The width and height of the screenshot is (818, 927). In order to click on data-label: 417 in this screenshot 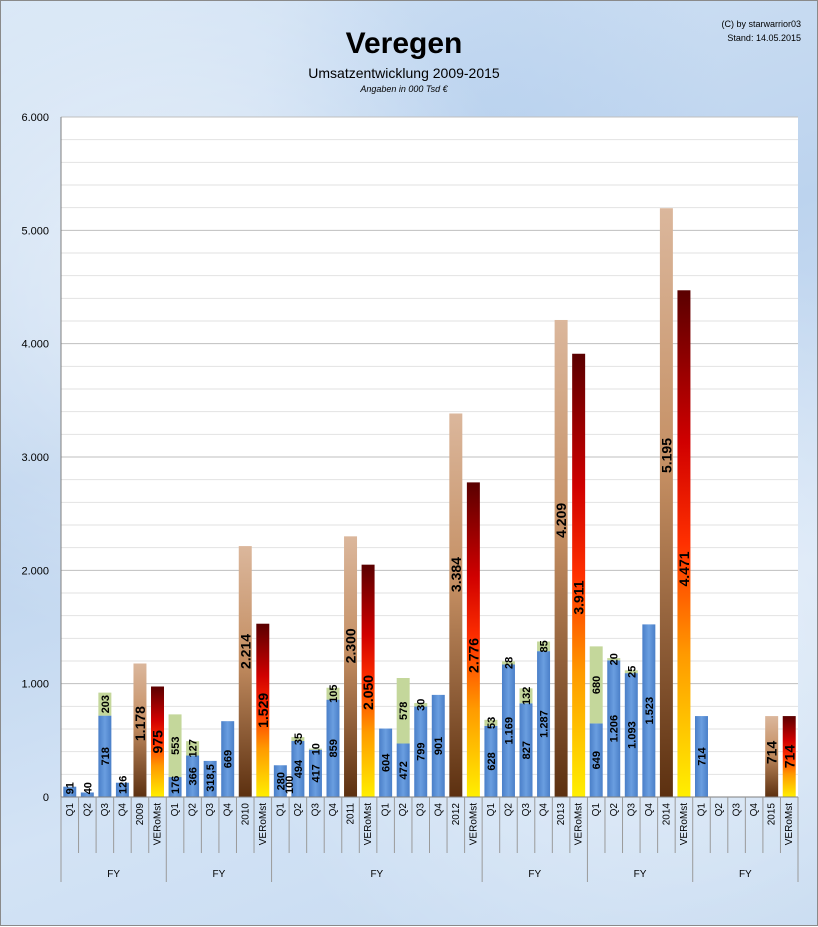, I will do `click(316, 773)`.